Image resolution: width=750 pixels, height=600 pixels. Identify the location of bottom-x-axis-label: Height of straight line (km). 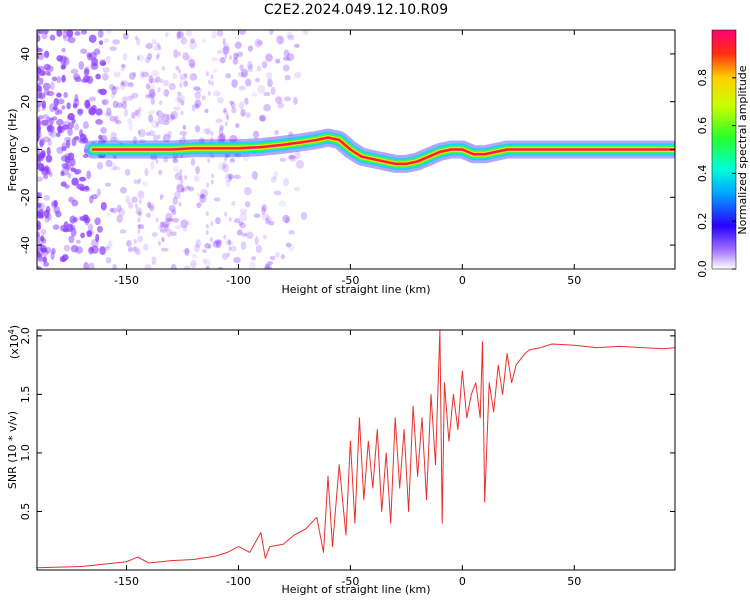
(355, 589).